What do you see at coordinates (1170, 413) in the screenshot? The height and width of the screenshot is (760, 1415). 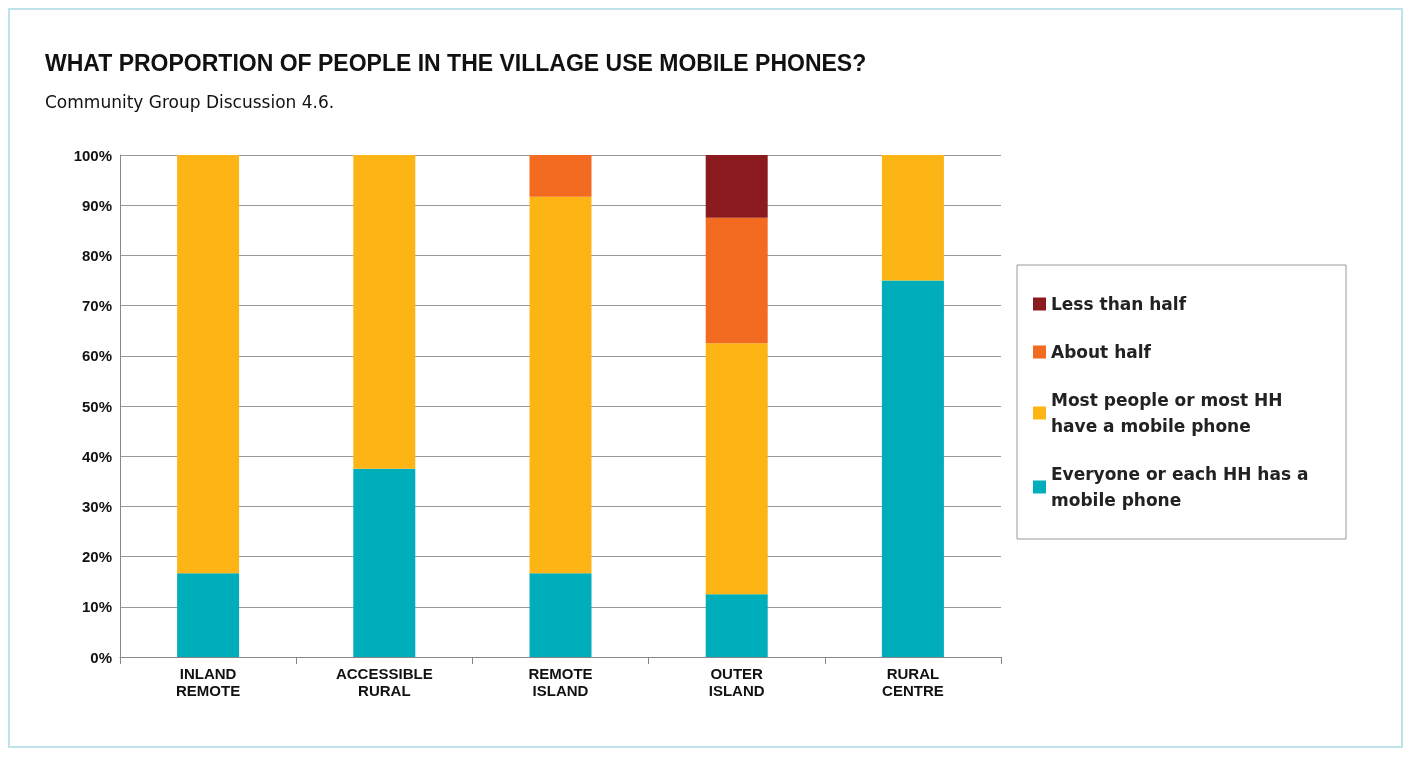 I see `legend-label: Most people or most HH have a mobile phone` at bounding box center [1170, 413].